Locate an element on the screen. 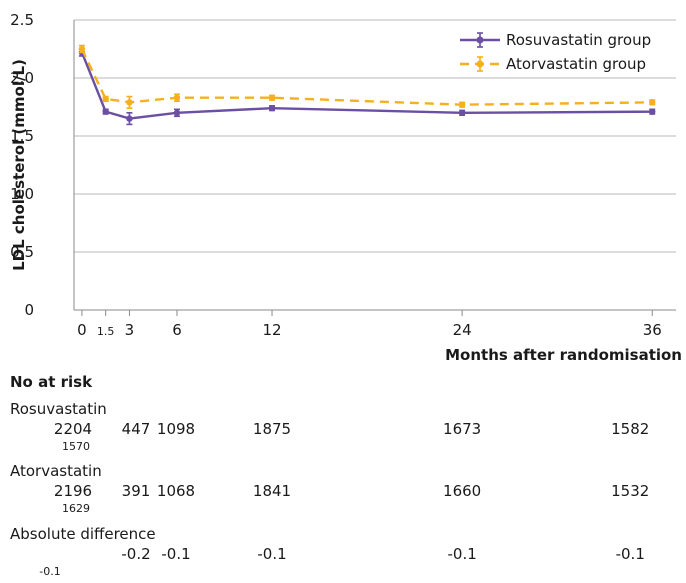 Image resolution: width=686 pixels, height=583 pixels. risk-row-label: Rosuvastatin is located at coordinates (58, 409).